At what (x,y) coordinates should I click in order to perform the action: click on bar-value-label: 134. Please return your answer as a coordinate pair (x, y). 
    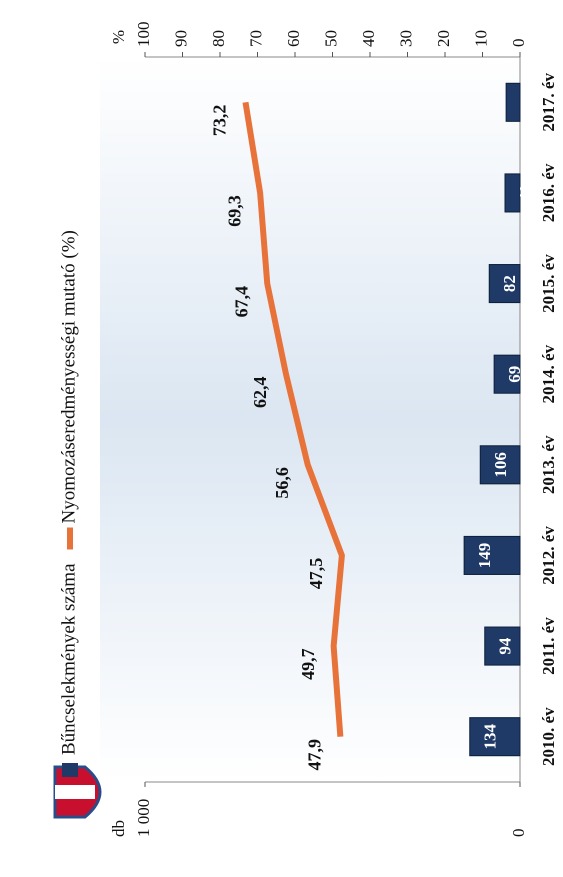
    Looking at the image, I should click on (490, 736).